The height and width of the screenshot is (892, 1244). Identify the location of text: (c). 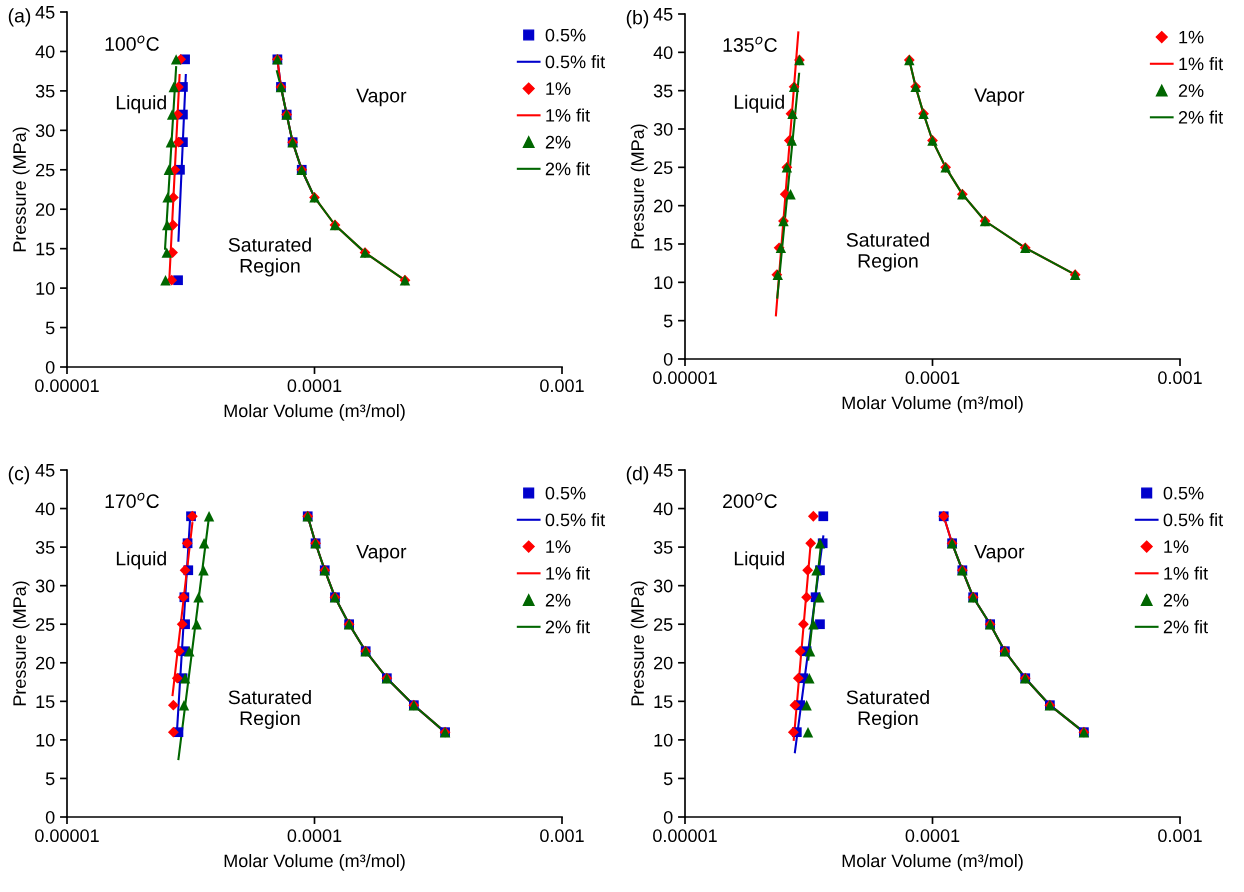
(19, 475).